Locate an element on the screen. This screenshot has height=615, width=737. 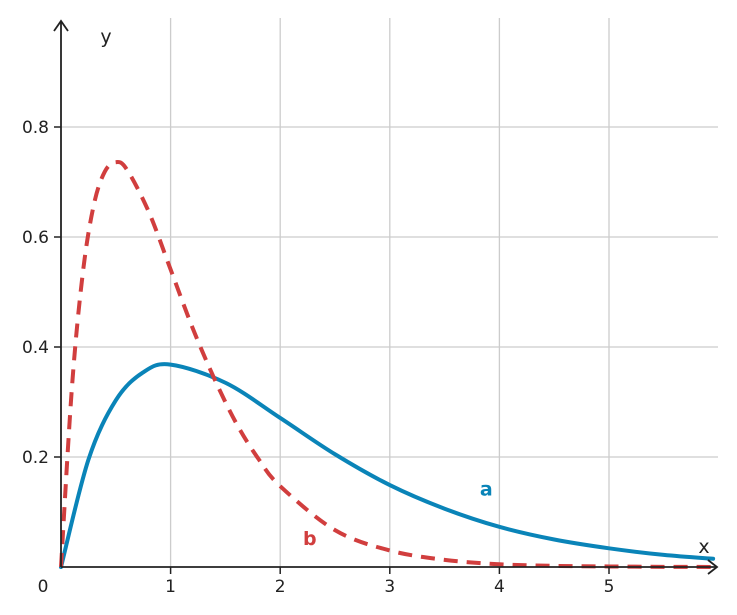
series-label-a: a is located at coordinates (486, 490).